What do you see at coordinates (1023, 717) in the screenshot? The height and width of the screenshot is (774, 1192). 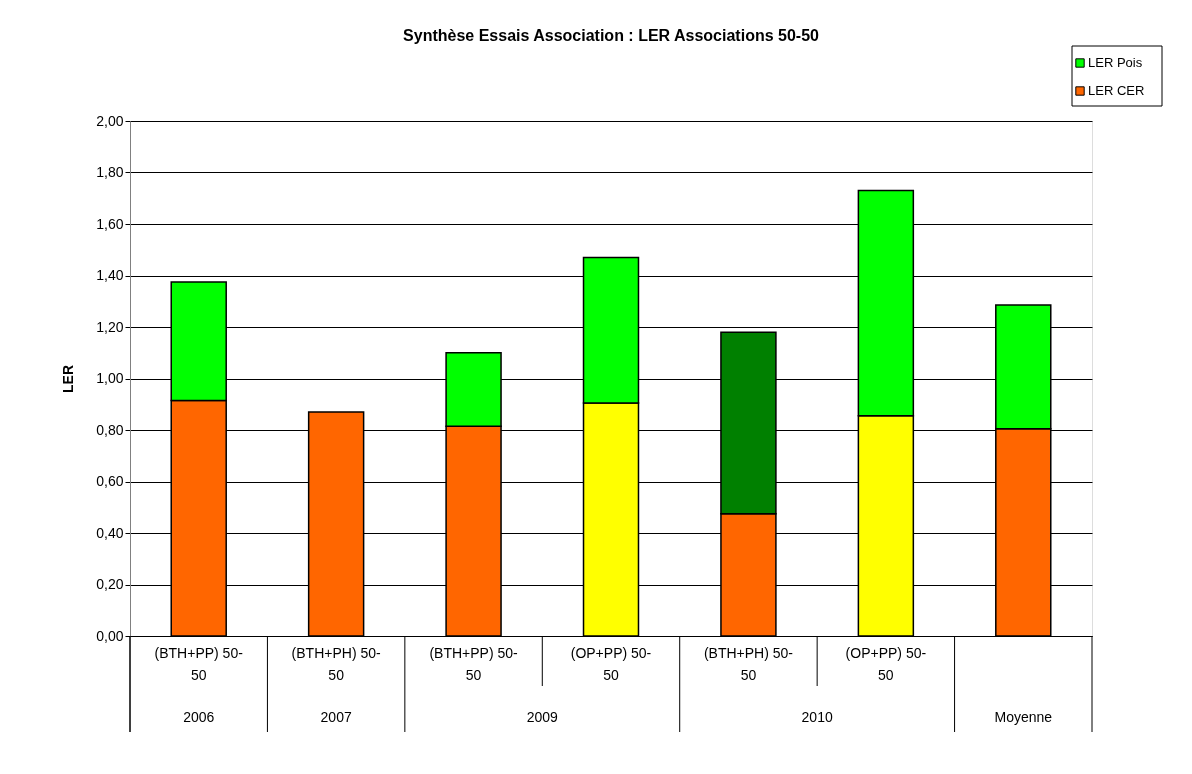 I see `text: Moyenne` at bounding box center [1023, 717].